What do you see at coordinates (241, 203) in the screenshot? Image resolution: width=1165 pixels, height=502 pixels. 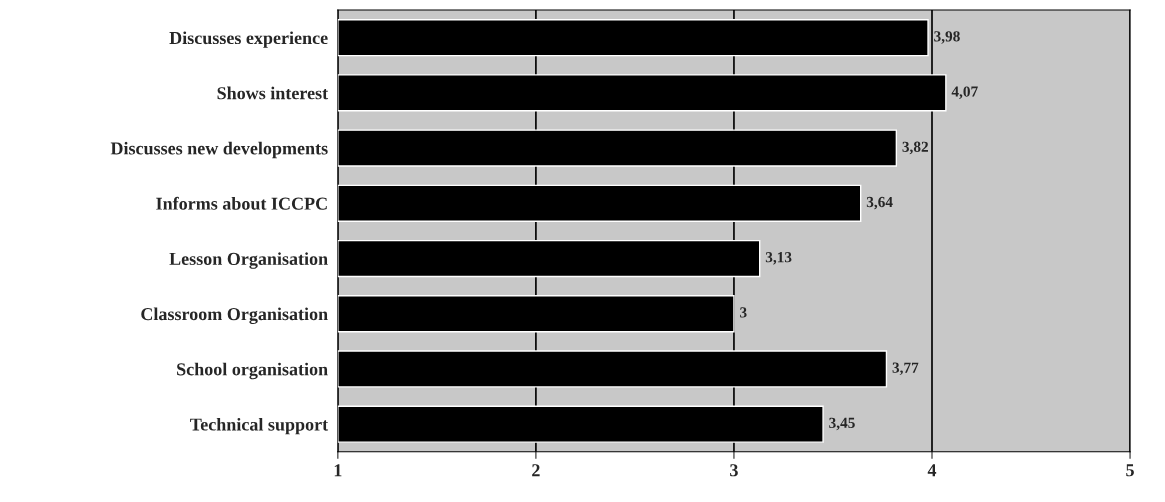 I see `y-tick-label: Informs about ICCPC` at bounding box center [241, 203].